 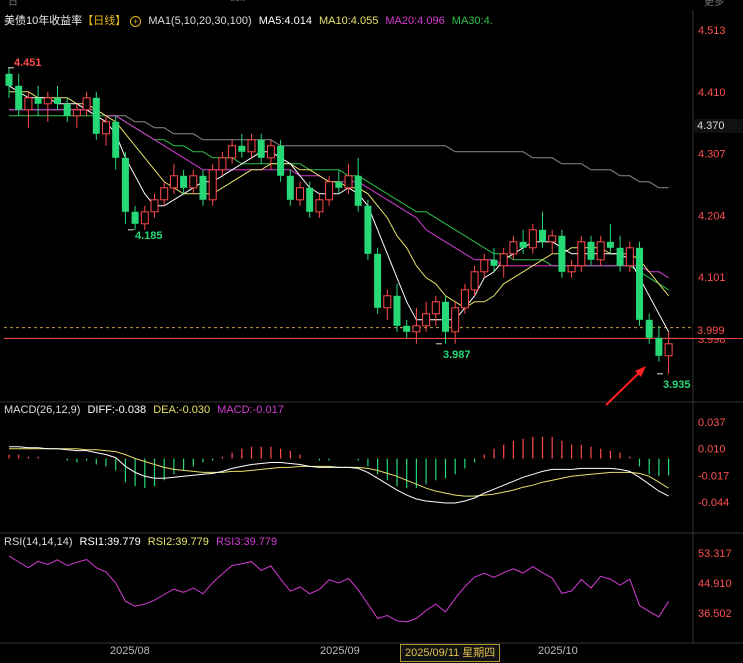 What do you see at coordinates (200, 21) in the screenshot?
I see `ma-group-label: MA1(5,10,20,30,100)` at bounding box center [200, 21].